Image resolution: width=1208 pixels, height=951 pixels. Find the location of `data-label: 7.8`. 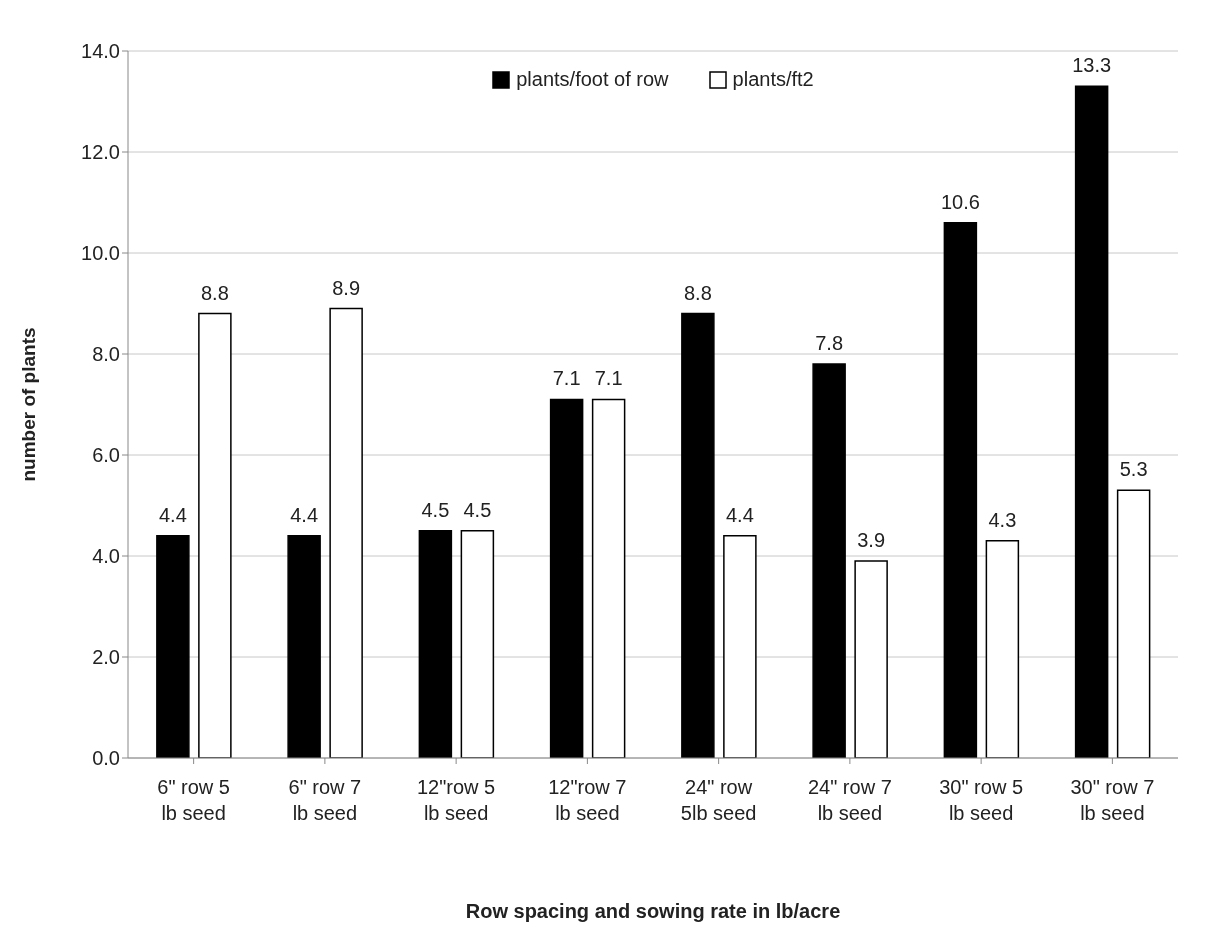

data-label: 7.8 is located at coordinates (829, 343).